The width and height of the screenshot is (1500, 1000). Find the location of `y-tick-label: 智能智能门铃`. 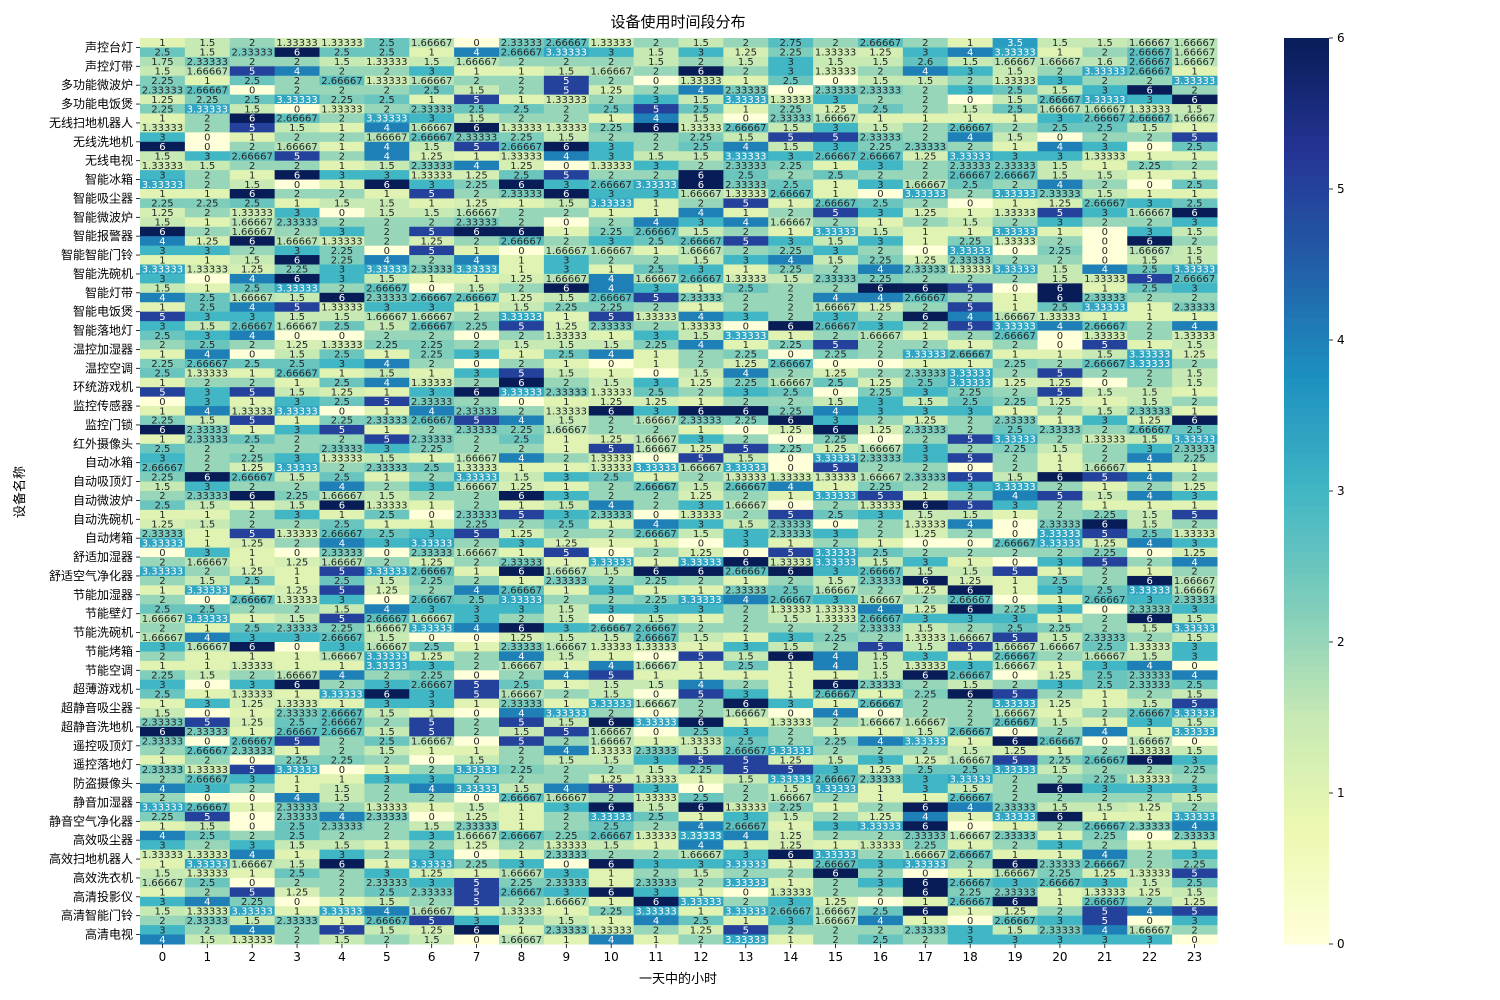

y-tick-label: 智能智能门铃 is located at coordinates (97, 254).